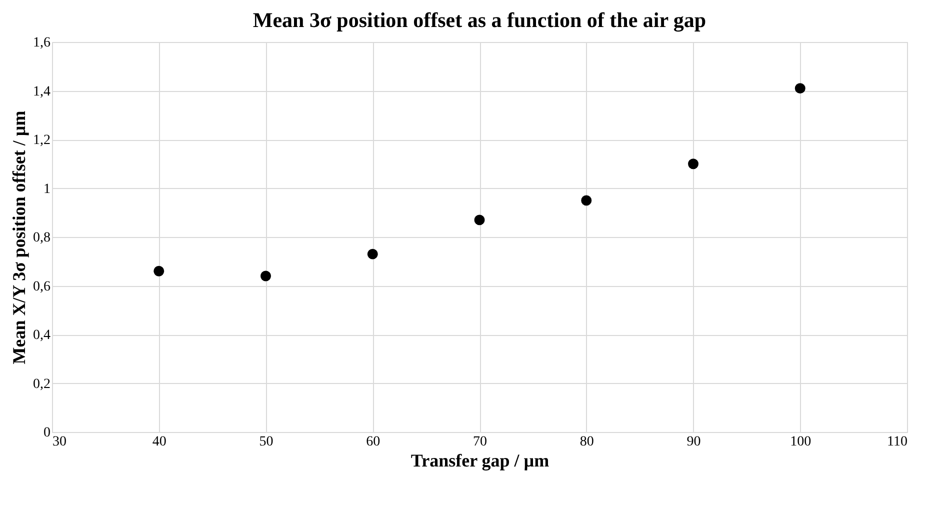 This screenshot has width=950, height=522. Describe the element at coordinates (587, 442) in the screenshot. I see `x-tick-label: 80` at that location.